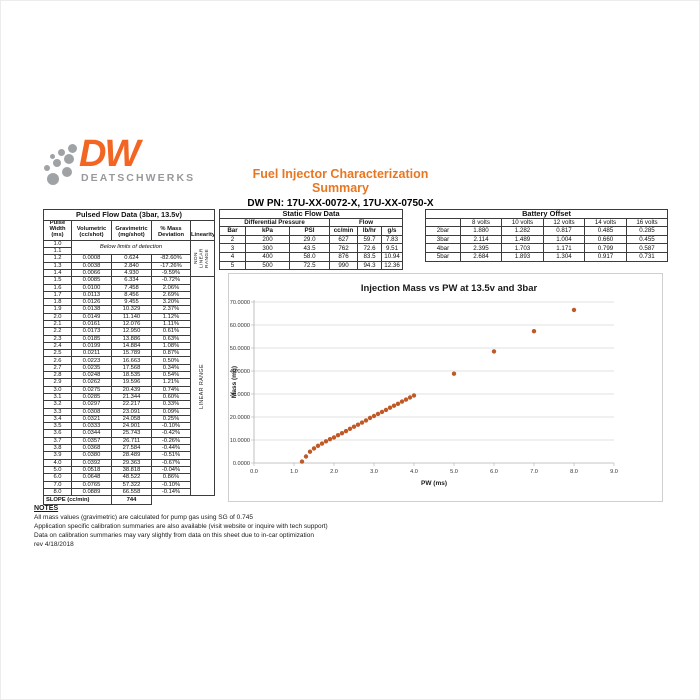 The width and height of the screenshot is (700, 700). What do you see at coordinates (171, 346) in the screenshot?
I see `deviation-cell: 1.08%` at bounding box center [171, 346].